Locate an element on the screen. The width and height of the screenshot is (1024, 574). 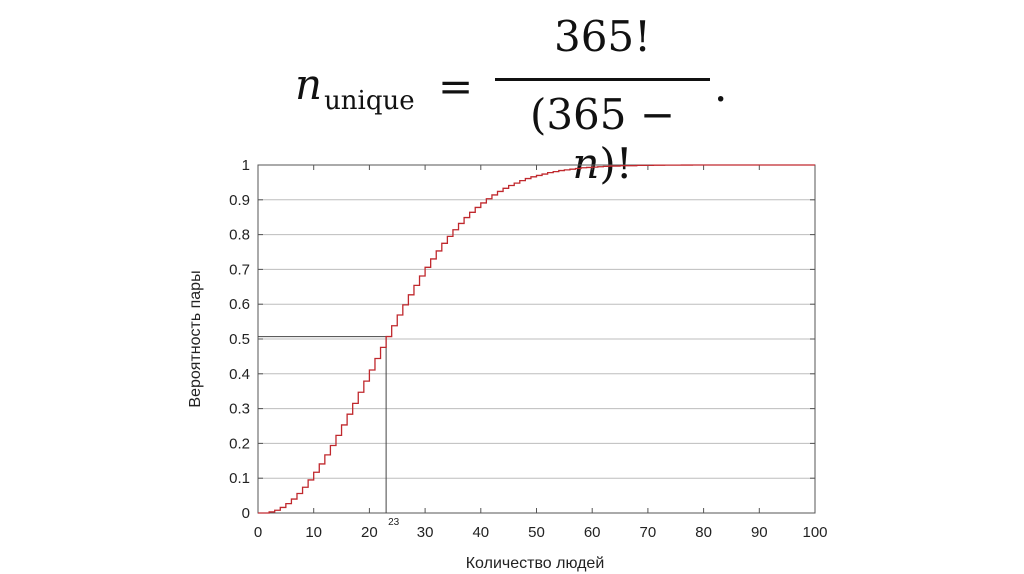
formula-denominator-prefix: (365 − is located at coordinates (602, 114).